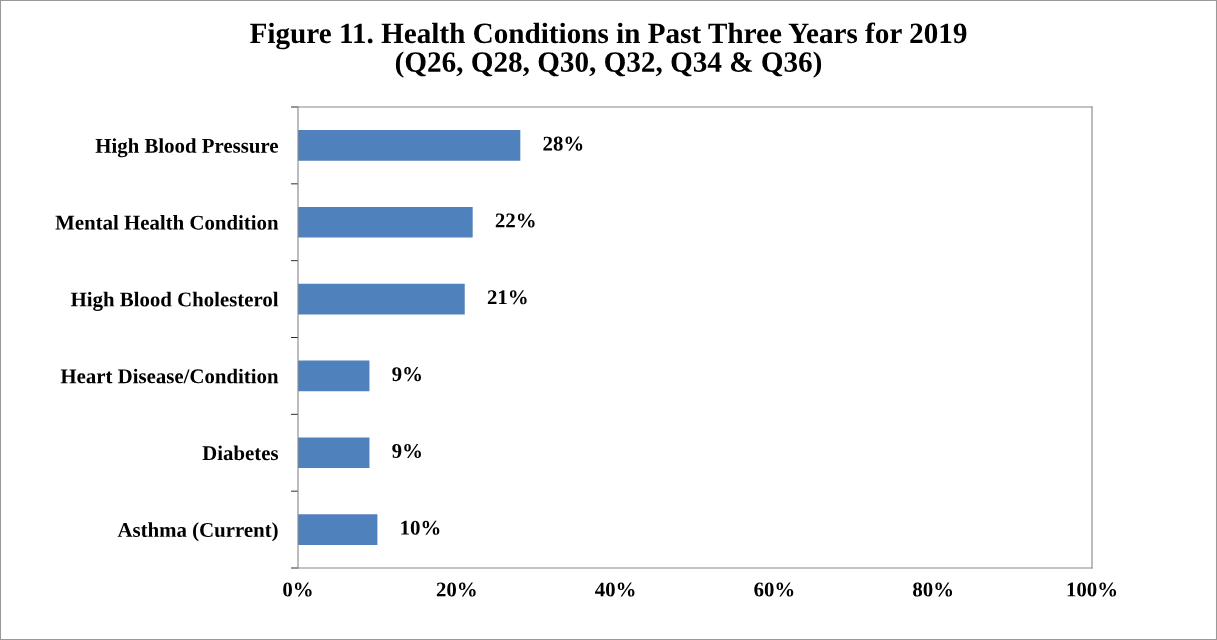 The image size is (1217, 640). Describe the element at coordinates (933, 589) in the screenshot. I see `x-tick-label: 80%` at that location.